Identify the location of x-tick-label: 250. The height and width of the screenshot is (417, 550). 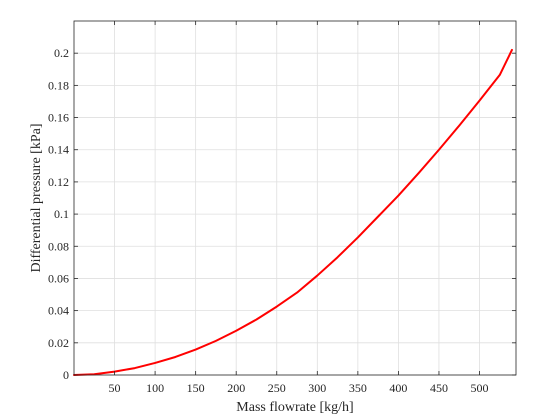
(277, 388).